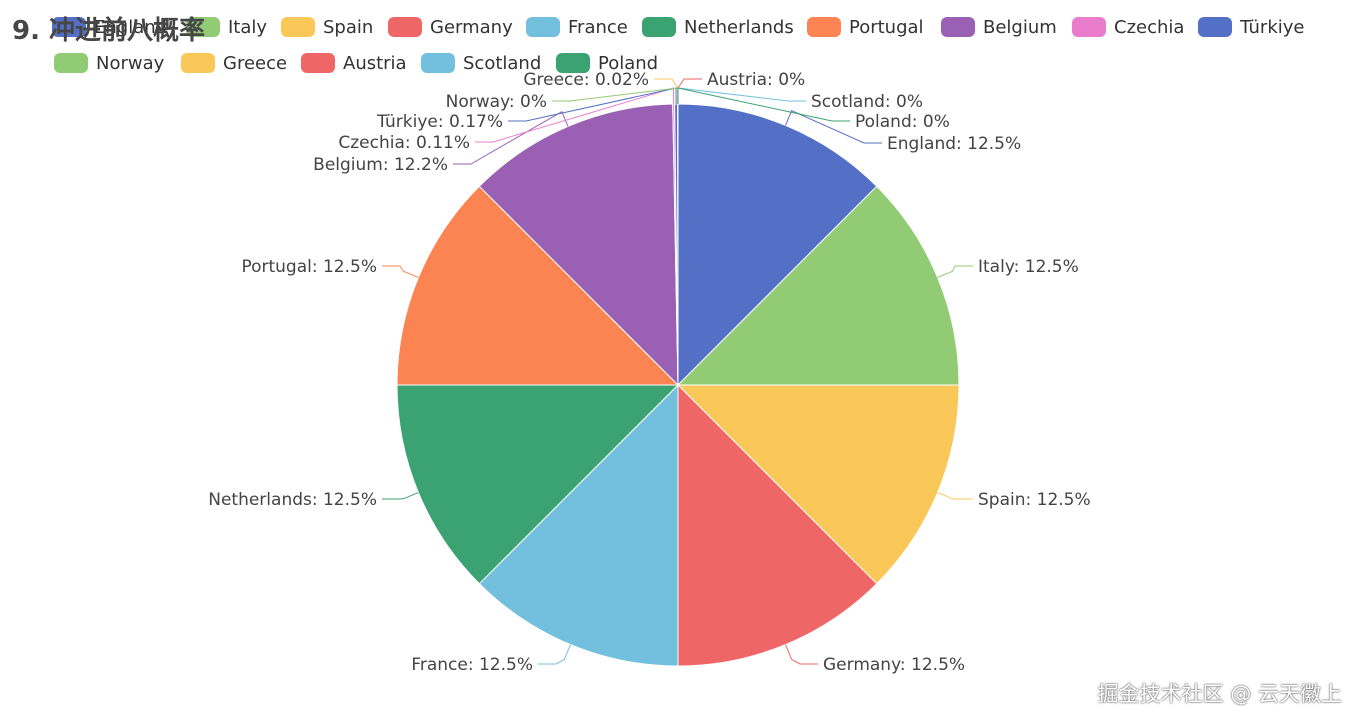 The width and height of the screenshot is (1360, 724). I want to click on watermark: 掘金技术社区 @ 云天徽上, so click(1219, 694).